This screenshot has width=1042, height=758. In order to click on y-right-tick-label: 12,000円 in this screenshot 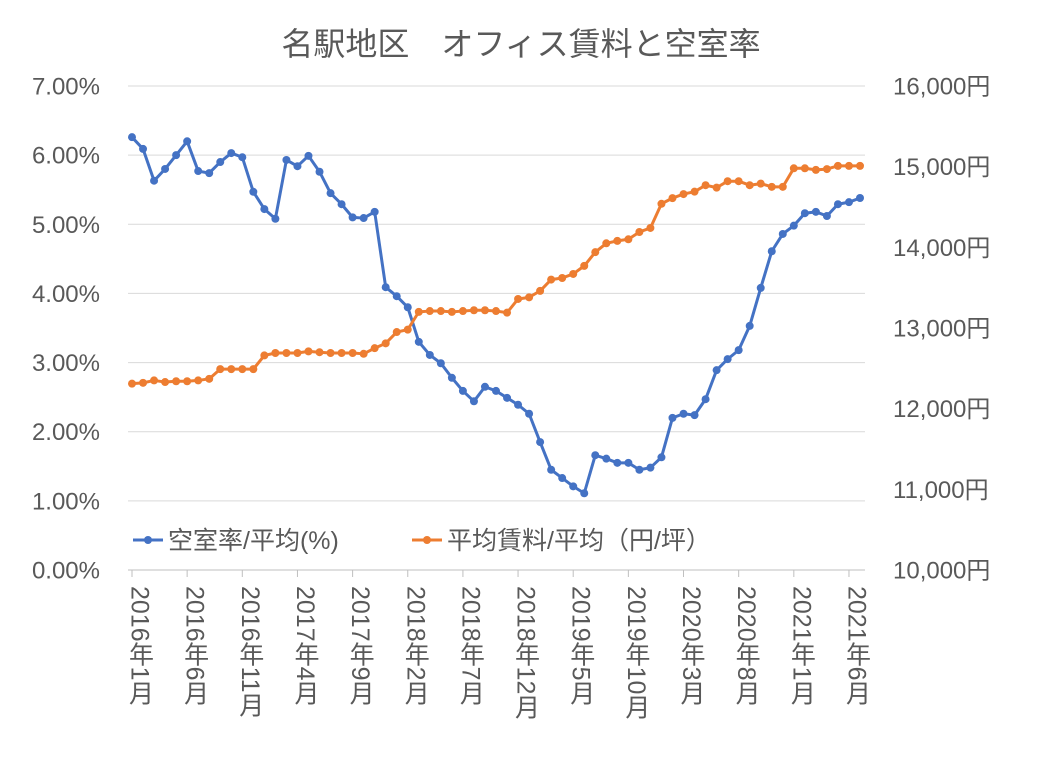, I will do `click(941, 409)`.